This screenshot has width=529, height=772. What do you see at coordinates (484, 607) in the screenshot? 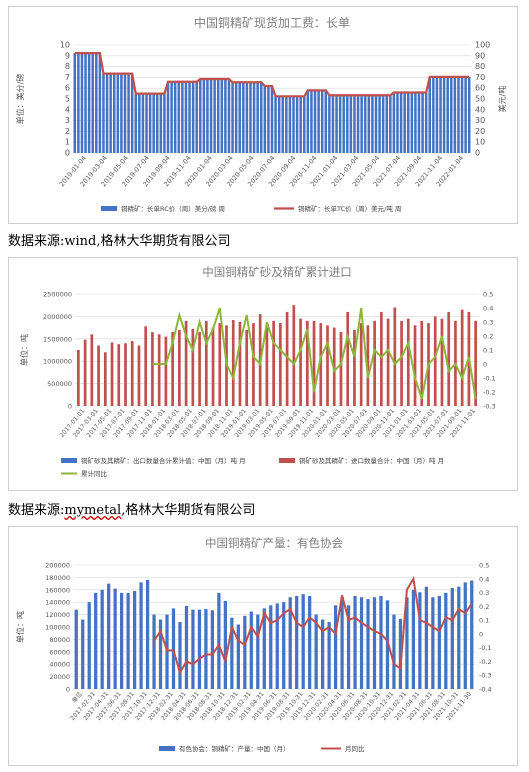
I see `right-tick-label: 0.2` at bounding box center [484, 607].